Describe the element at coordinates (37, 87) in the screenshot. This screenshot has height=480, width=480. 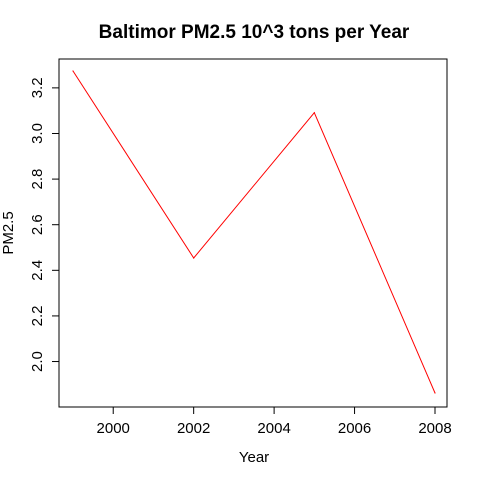
I see `y-tick-label: 3.2` at that location.